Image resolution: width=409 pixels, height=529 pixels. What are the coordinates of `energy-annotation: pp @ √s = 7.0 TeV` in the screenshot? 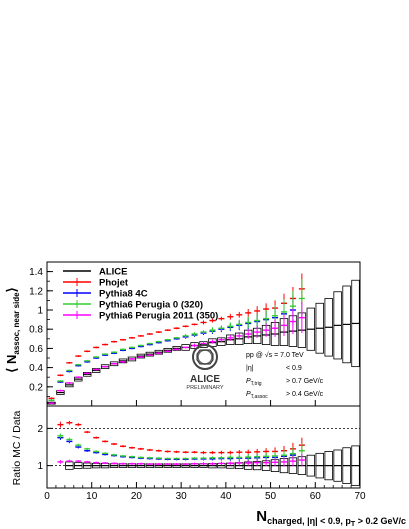 It's located at (275, 355).